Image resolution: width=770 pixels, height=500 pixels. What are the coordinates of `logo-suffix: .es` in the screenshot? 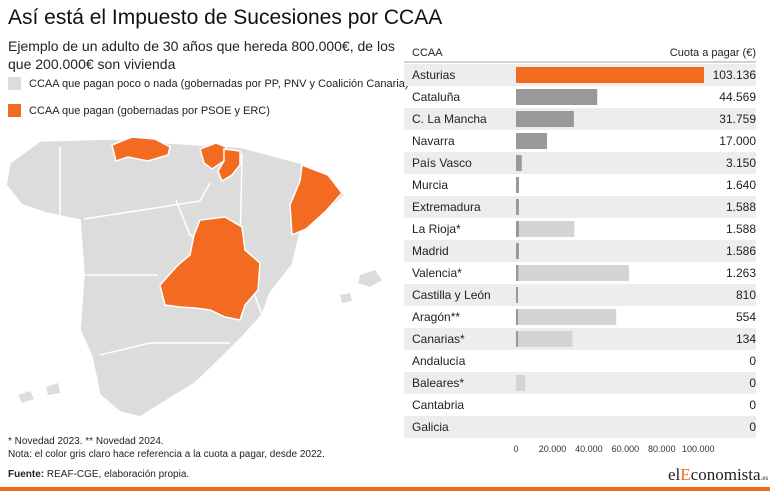 It's located at (764, 478).